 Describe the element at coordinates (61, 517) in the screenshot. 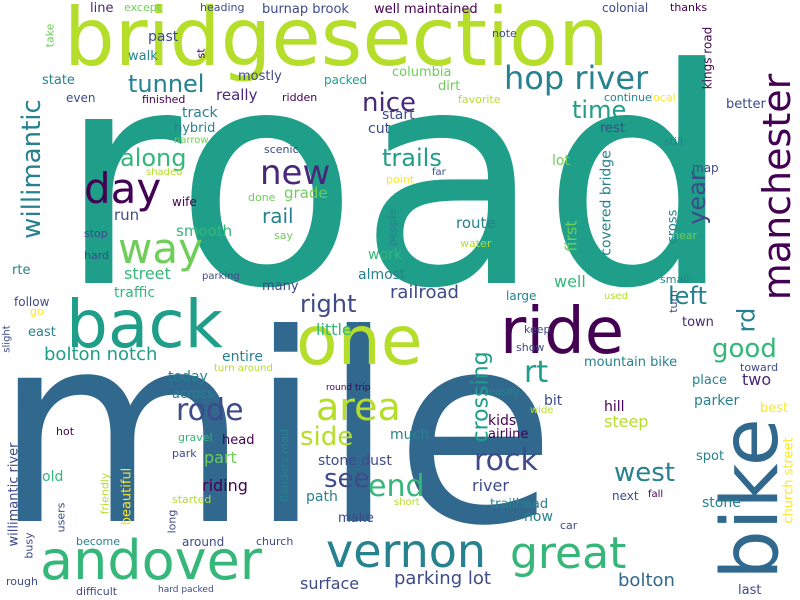

I see `word: users` at that location.